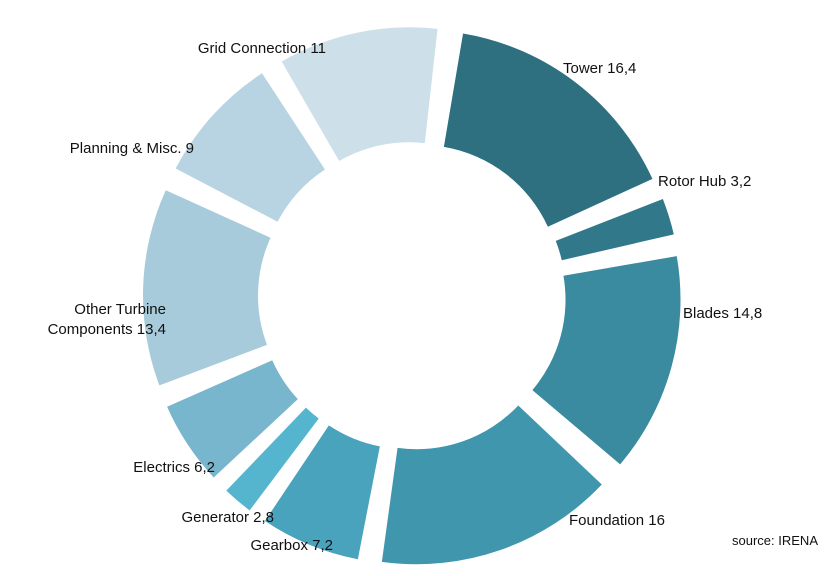 This screenshot has width=840, height=576. I want to click on slice-blades, so click(606, 360).